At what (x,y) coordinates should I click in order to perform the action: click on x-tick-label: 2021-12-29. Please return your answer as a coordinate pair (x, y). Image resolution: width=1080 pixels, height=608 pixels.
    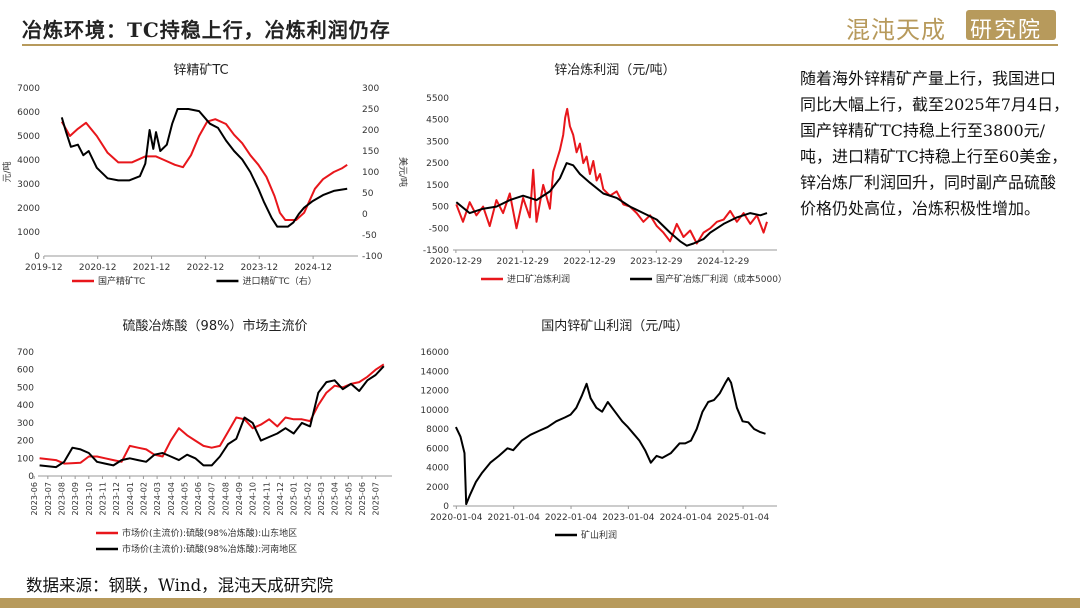
    Looking at the image, I should click on (523, 262).